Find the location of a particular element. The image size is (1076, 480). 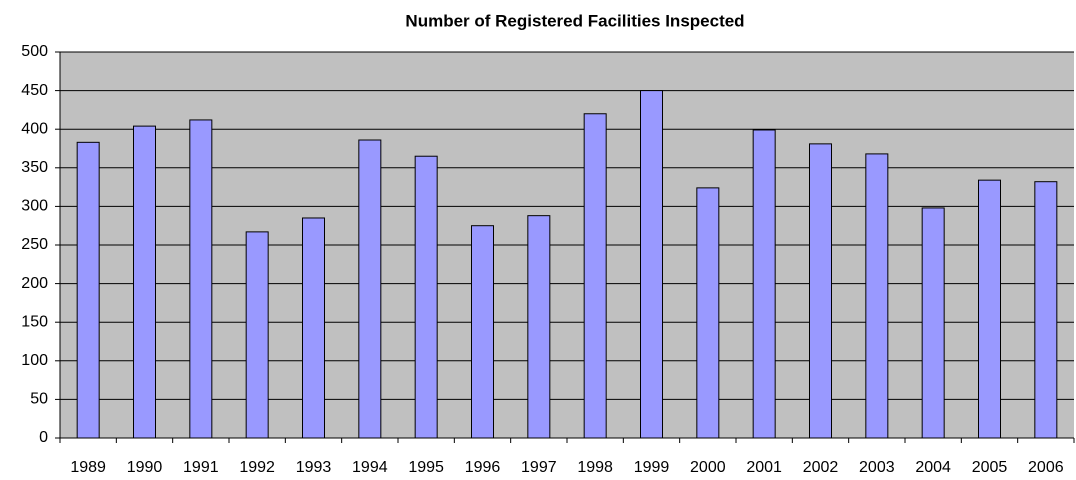

y-tick-label: 50 is located at coordinates (39, 399).